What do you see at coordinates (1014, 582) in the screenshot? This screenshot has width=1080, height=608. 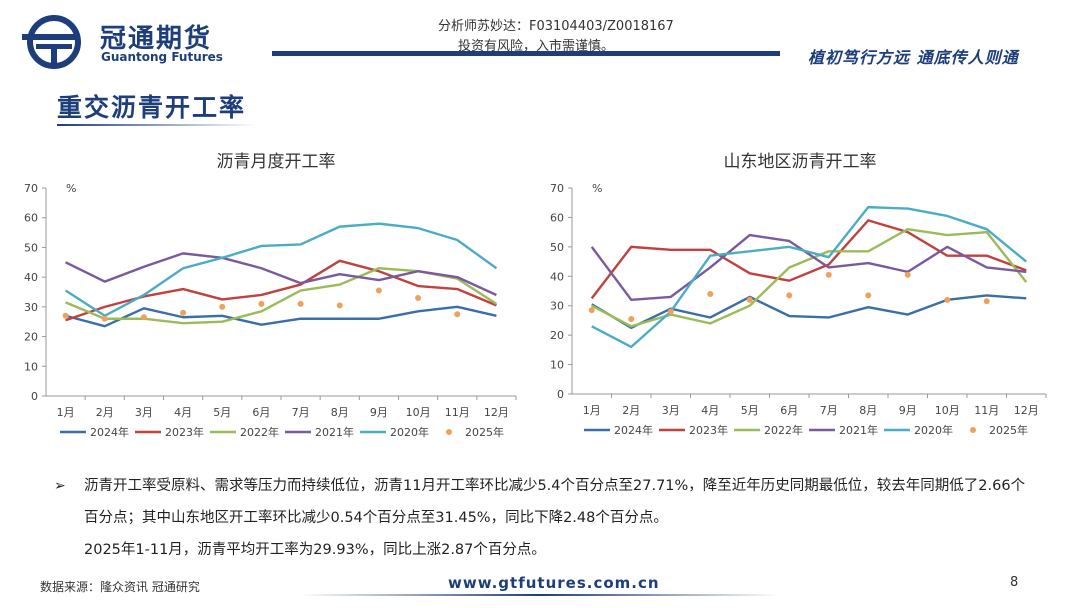 I see `page-number: 8` at bounding box center [1014, 582].